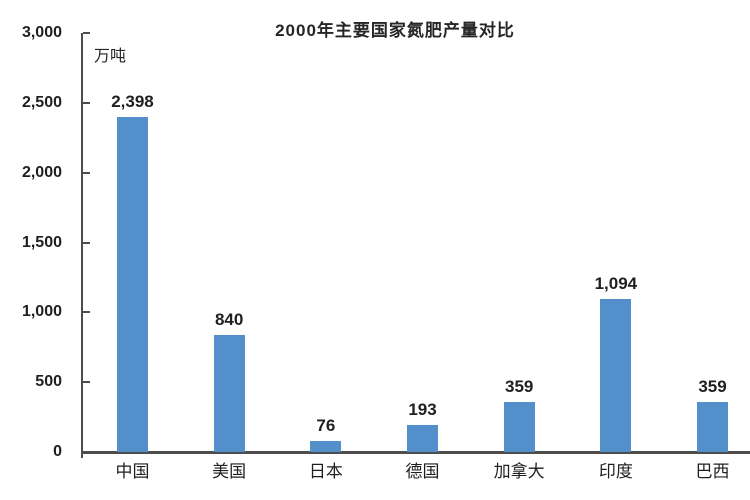 The height and width of the screenshot is (500, 750). What do you see at coordinates (132, 471) in the screenshot?
I see `x-category-label: 中国` at bounding box center [132, 471].